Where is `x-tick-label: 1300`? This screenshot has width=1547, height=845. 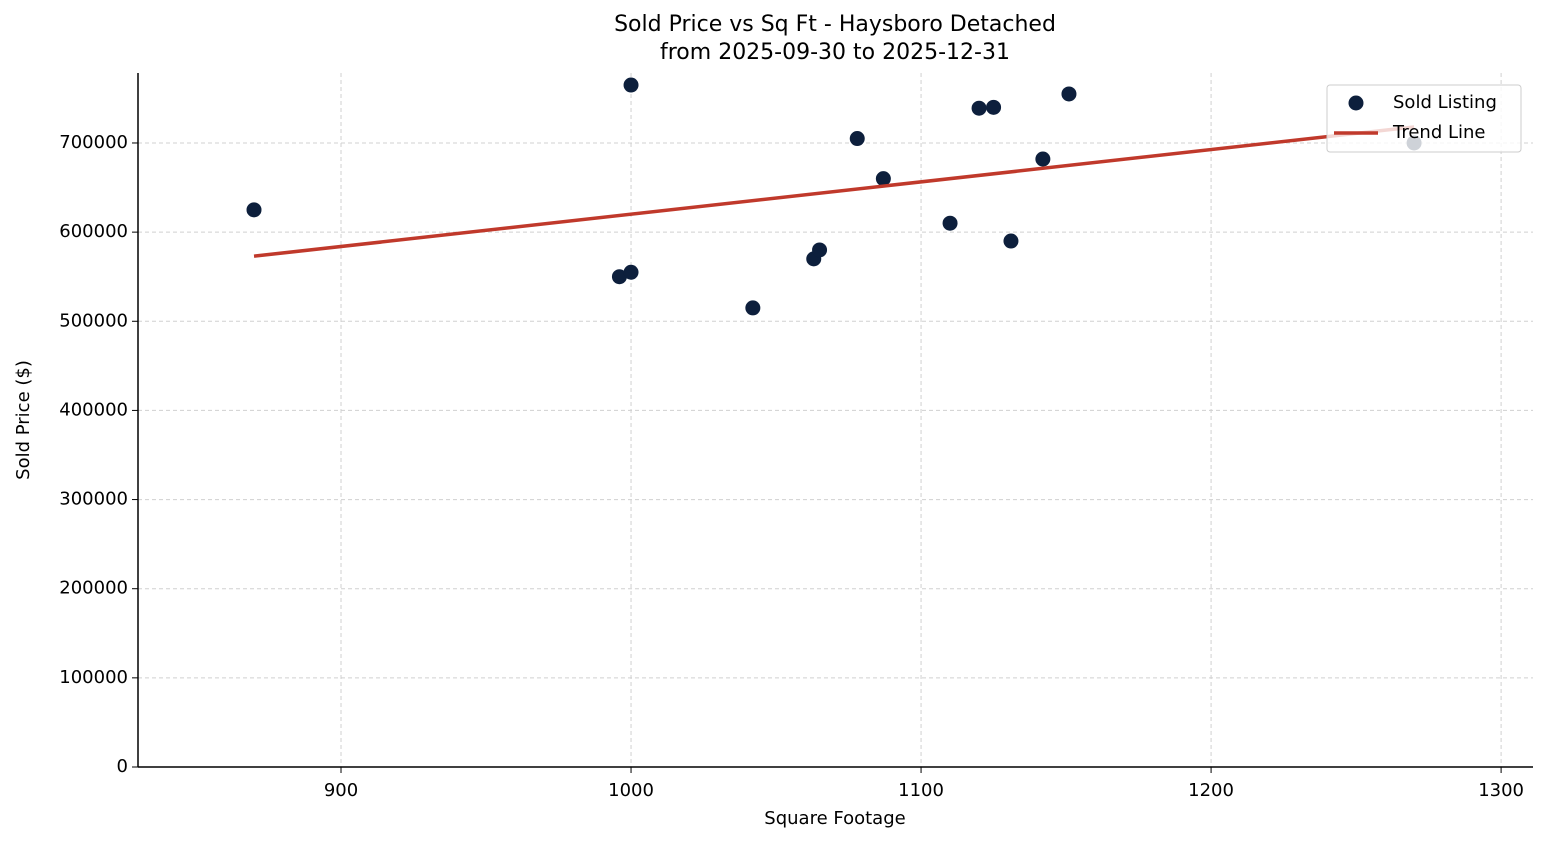 x-tick-label: 1300 is located at coordinates (1501, 790).